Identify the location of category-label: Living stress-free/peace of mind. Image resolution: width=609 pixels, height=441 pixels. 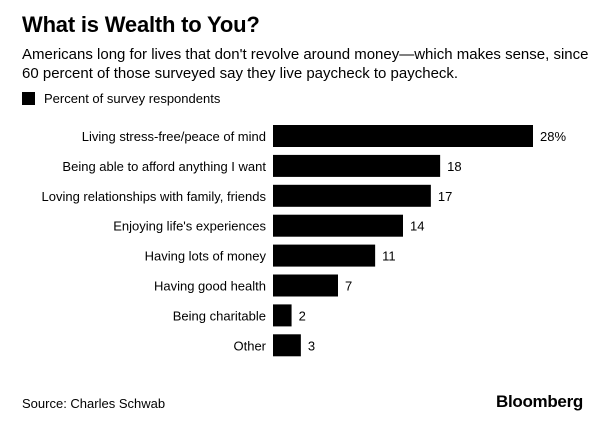
(174, 136).